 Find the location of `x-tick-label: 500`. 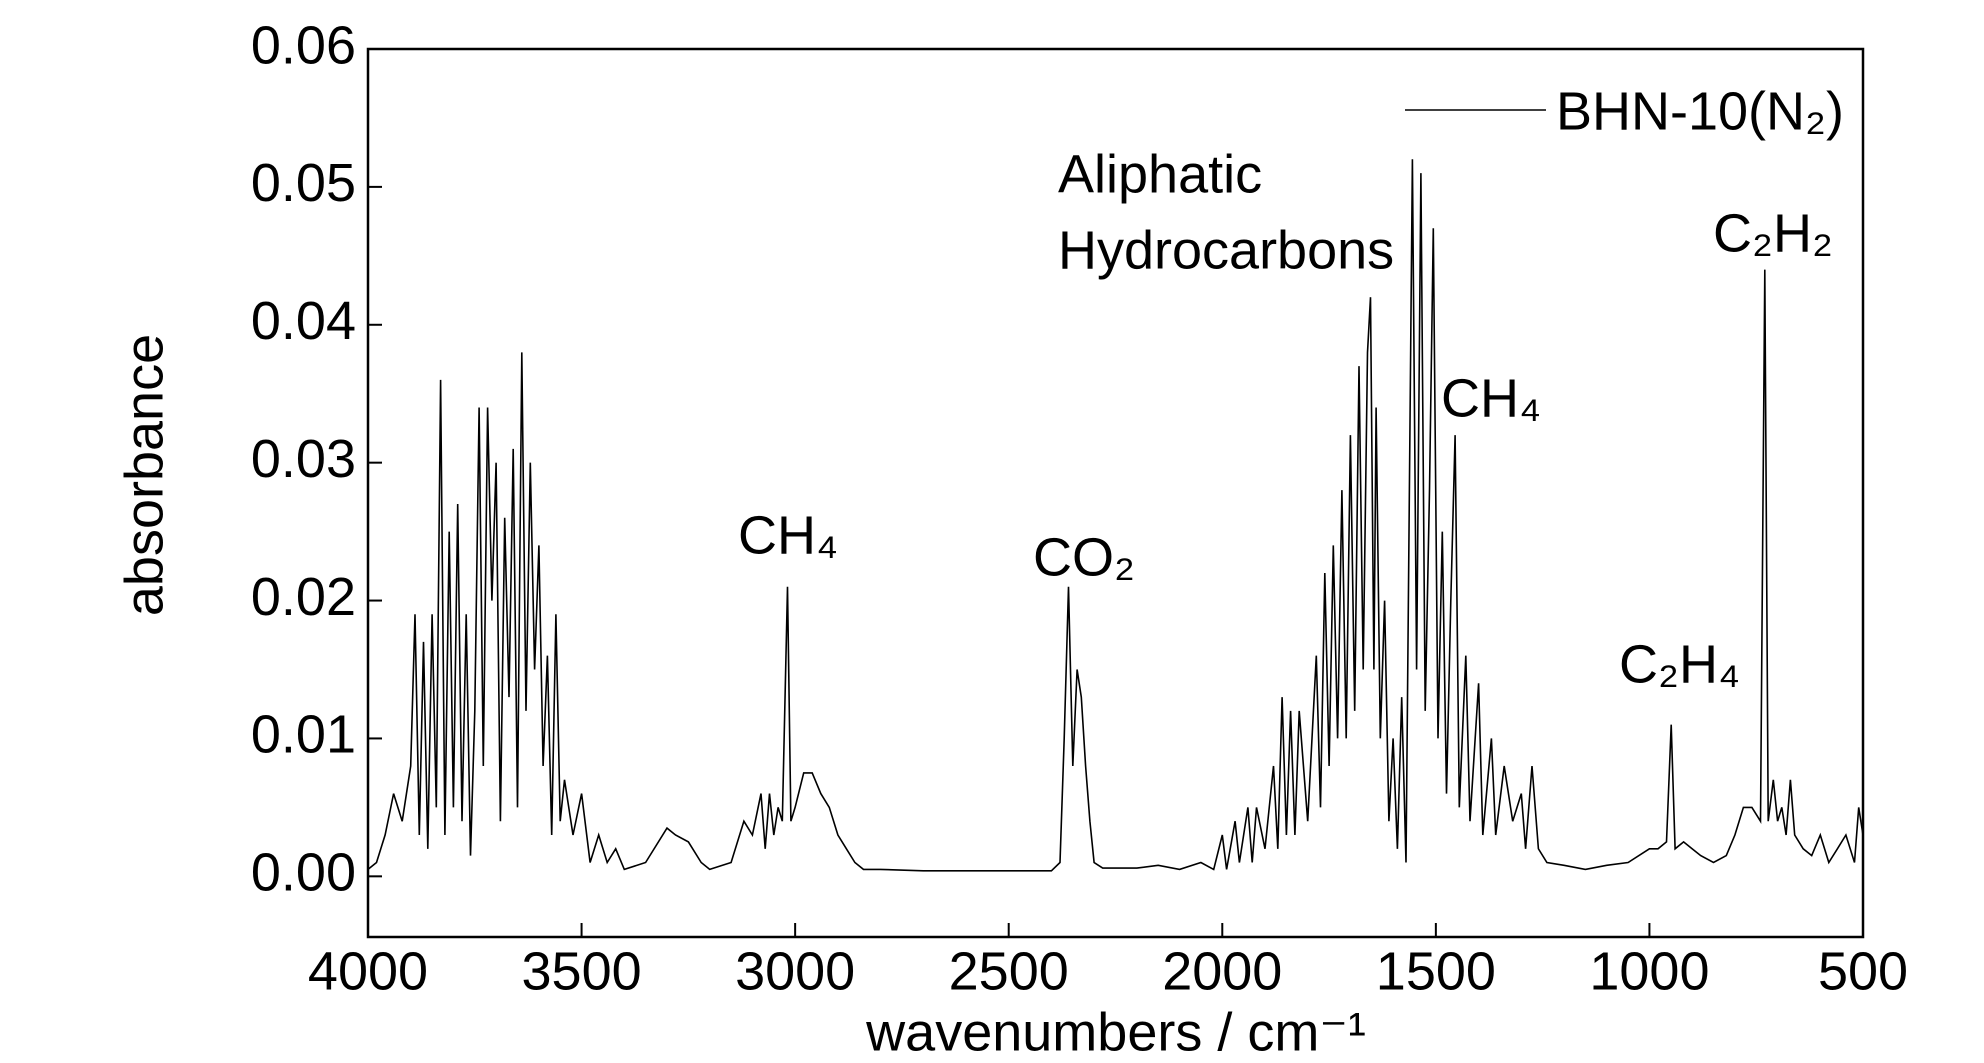

x-tick-label: 500 is located at coordinates (1863, 971).